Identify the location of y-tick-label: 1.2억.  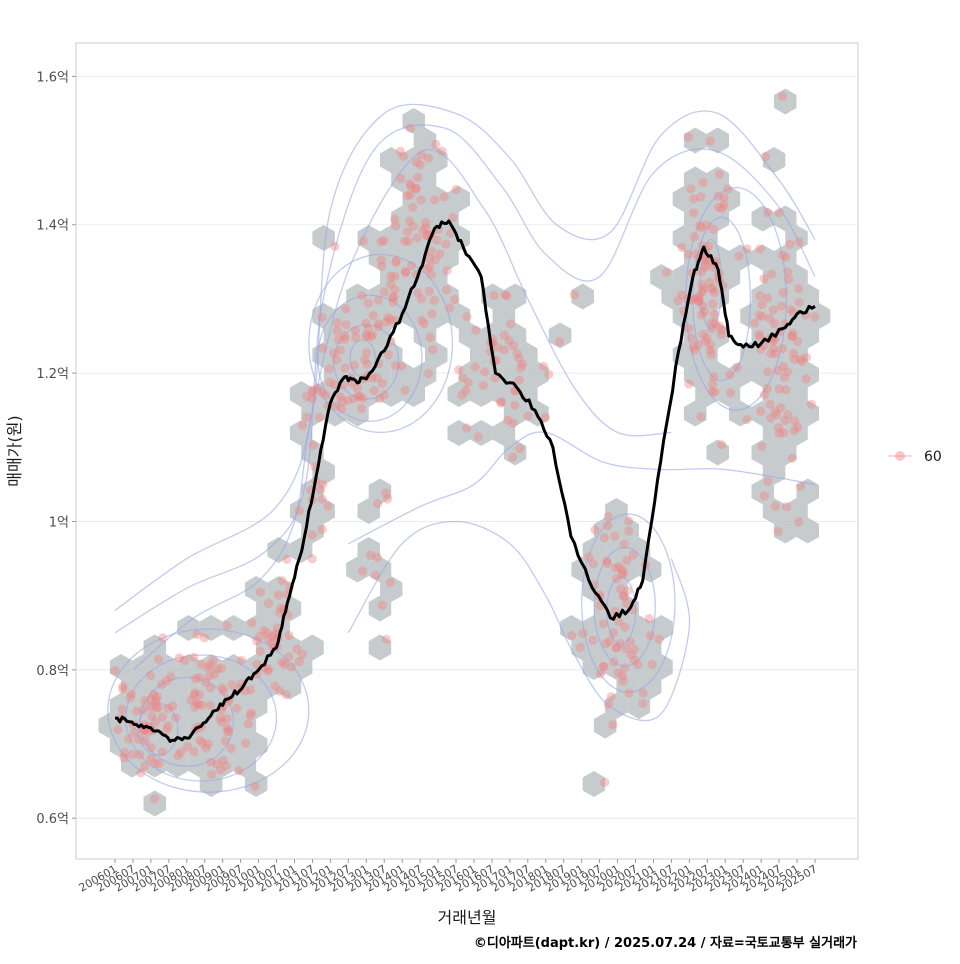
(52, 374).